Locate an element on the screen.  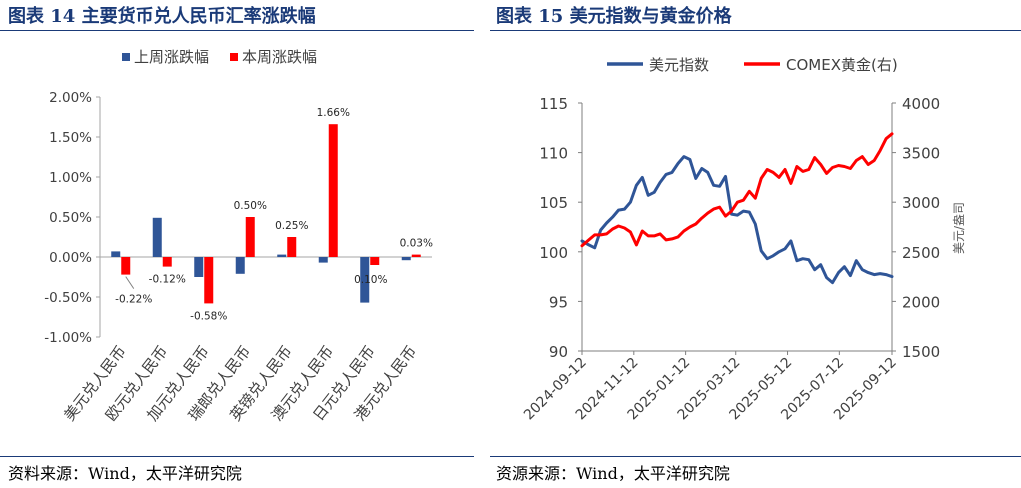
right-y-tick-label: 2500 is located at coordinates (921, 253).